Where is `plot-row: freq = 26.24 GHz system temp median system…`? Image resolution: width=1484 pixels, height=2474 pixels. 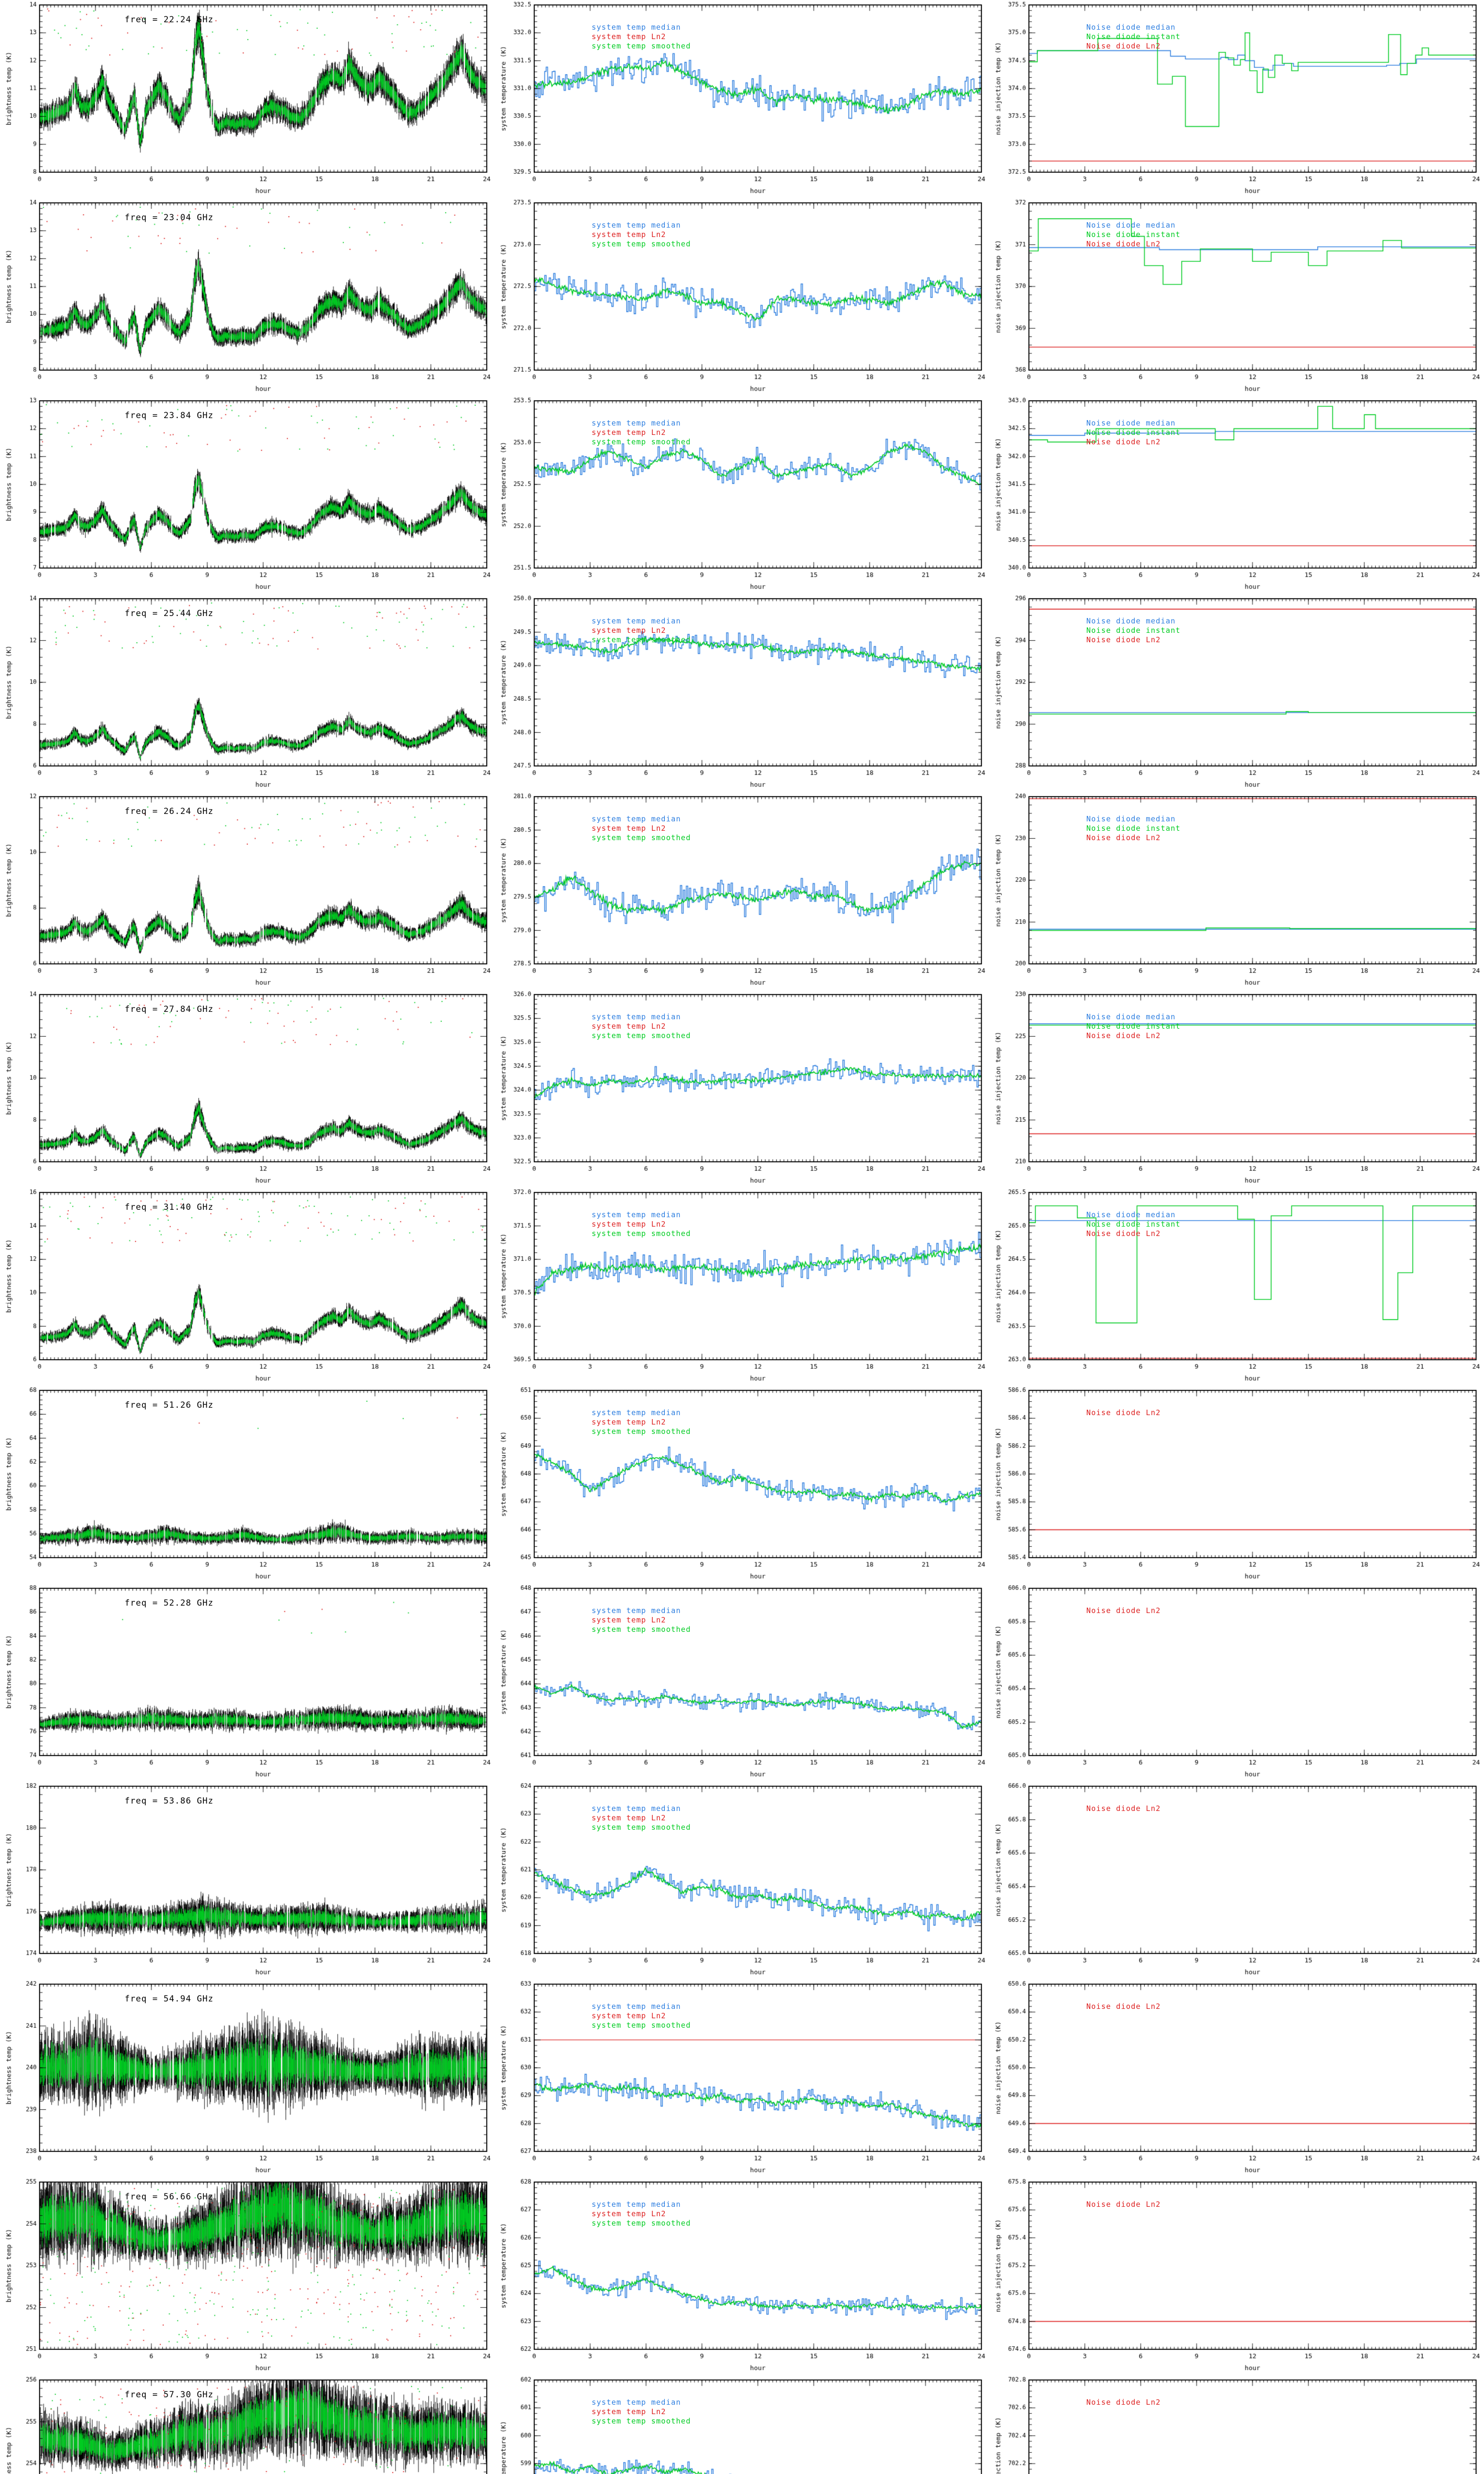
plot-row: freq = 26.24 GHz system temp median system… is located at coordinates (742, 891).